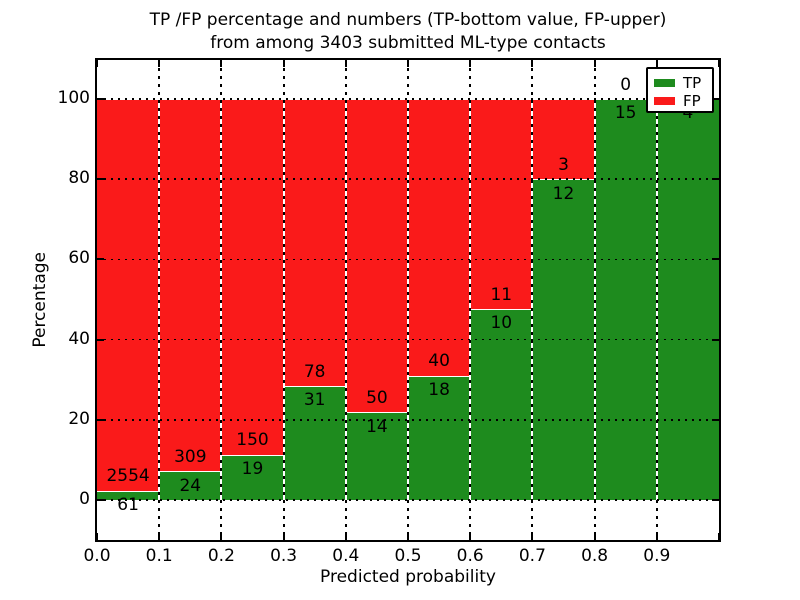 This screenshot has height=600, width=800. I want to click on tp-count-label: 12, so click(563, 193).